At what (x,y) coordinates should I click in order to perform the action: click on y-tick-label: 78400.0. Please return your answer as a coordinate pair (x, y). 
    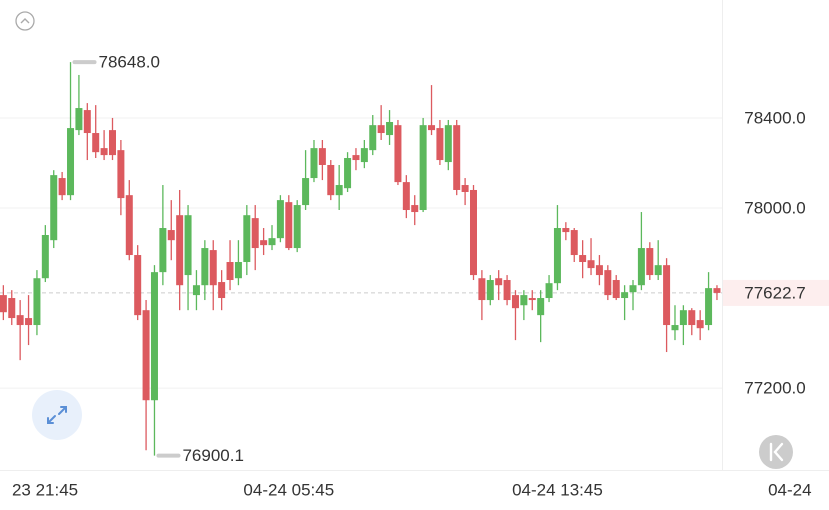
    Looking at the image, I should click on (774, 117).